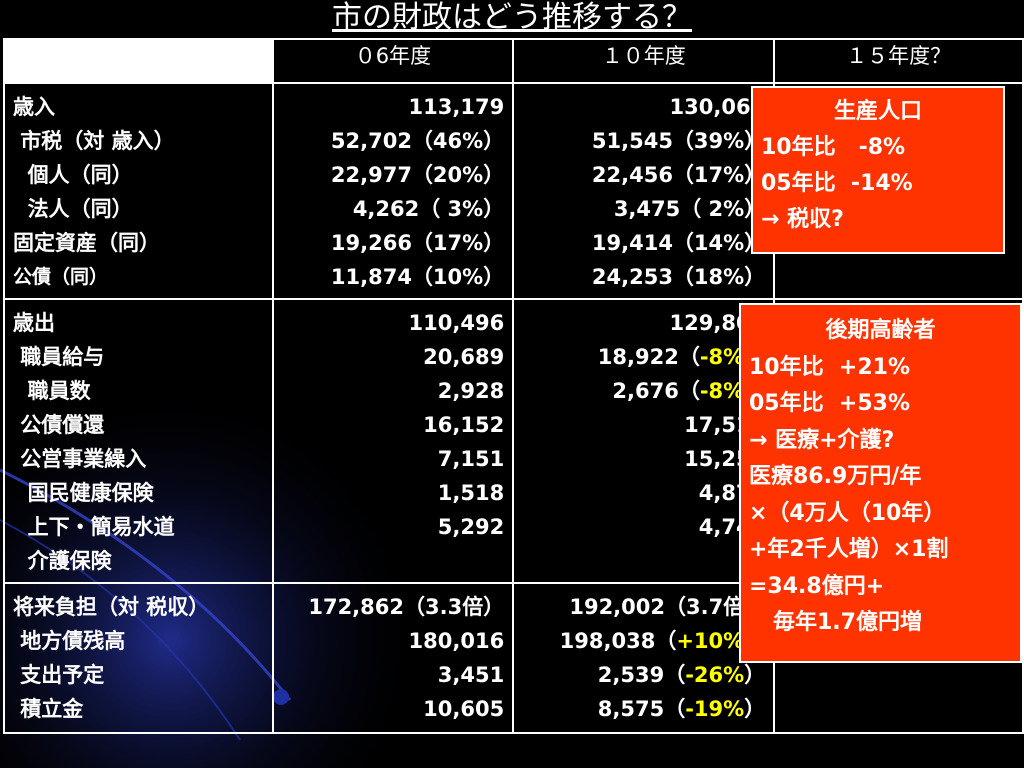  I want to click on future-label: 支出予定, so click(59, 675).